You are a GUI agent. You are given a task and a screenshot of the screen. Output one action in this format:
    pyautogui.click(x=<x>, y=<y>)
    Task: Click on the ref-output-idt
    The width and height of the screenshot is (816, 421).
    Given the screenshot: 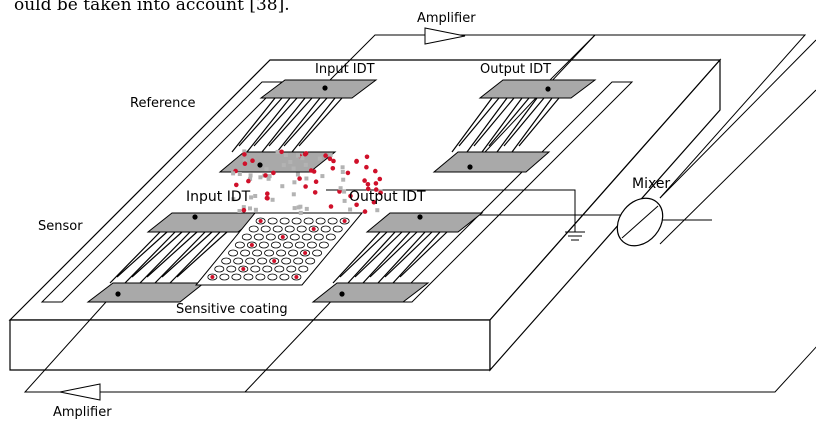 What is the action you would take?
    pyautogui.click(x=514, y=126)
    